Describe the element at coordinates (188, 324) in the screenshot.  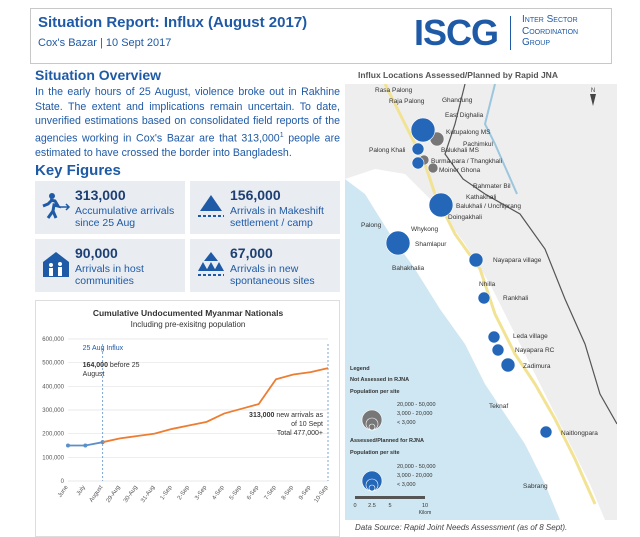
I see `chart-subtitle: Including pre-exisitng population` at that location.